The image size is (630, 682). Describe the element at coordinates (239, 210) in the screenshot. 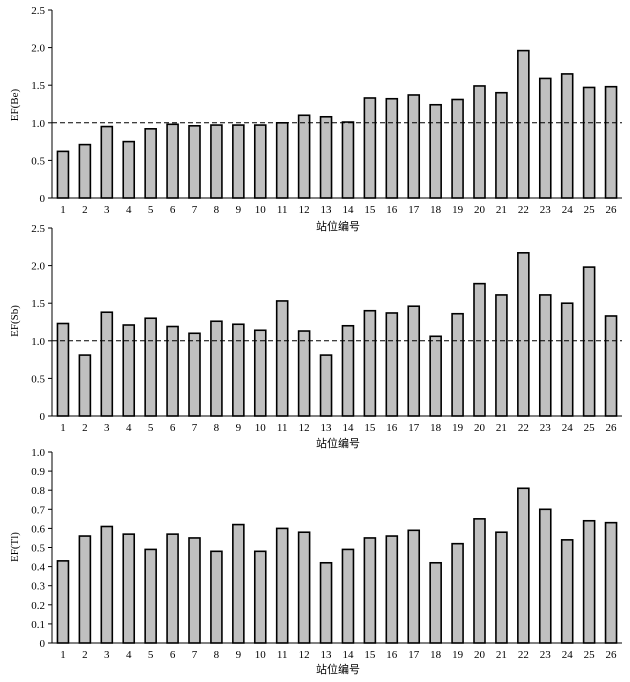

I see `x-tick-label: 9` at that location.